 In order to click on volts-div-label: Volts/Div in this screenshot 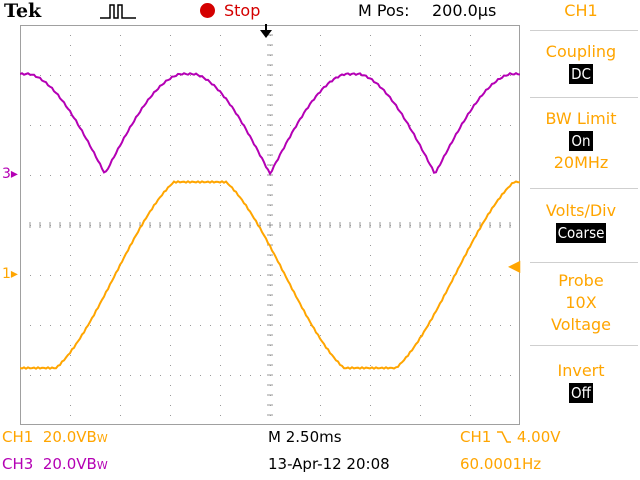, I will do `click(581, 210)`.